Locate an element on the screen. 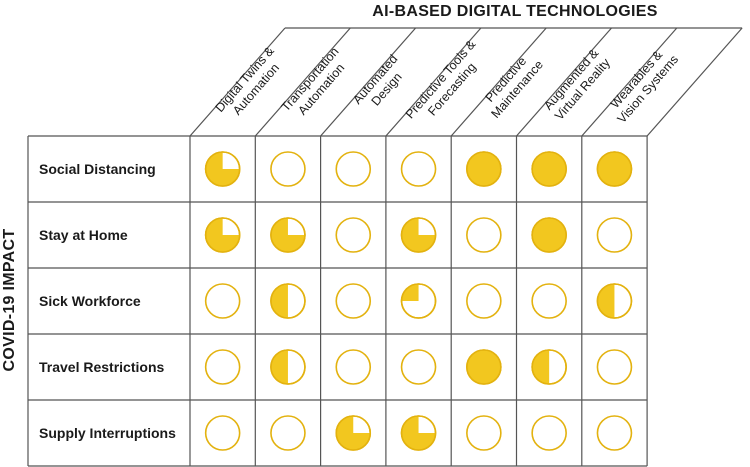  column-header: Augmented &Virtual Reality is located at coordinates (577, 84).